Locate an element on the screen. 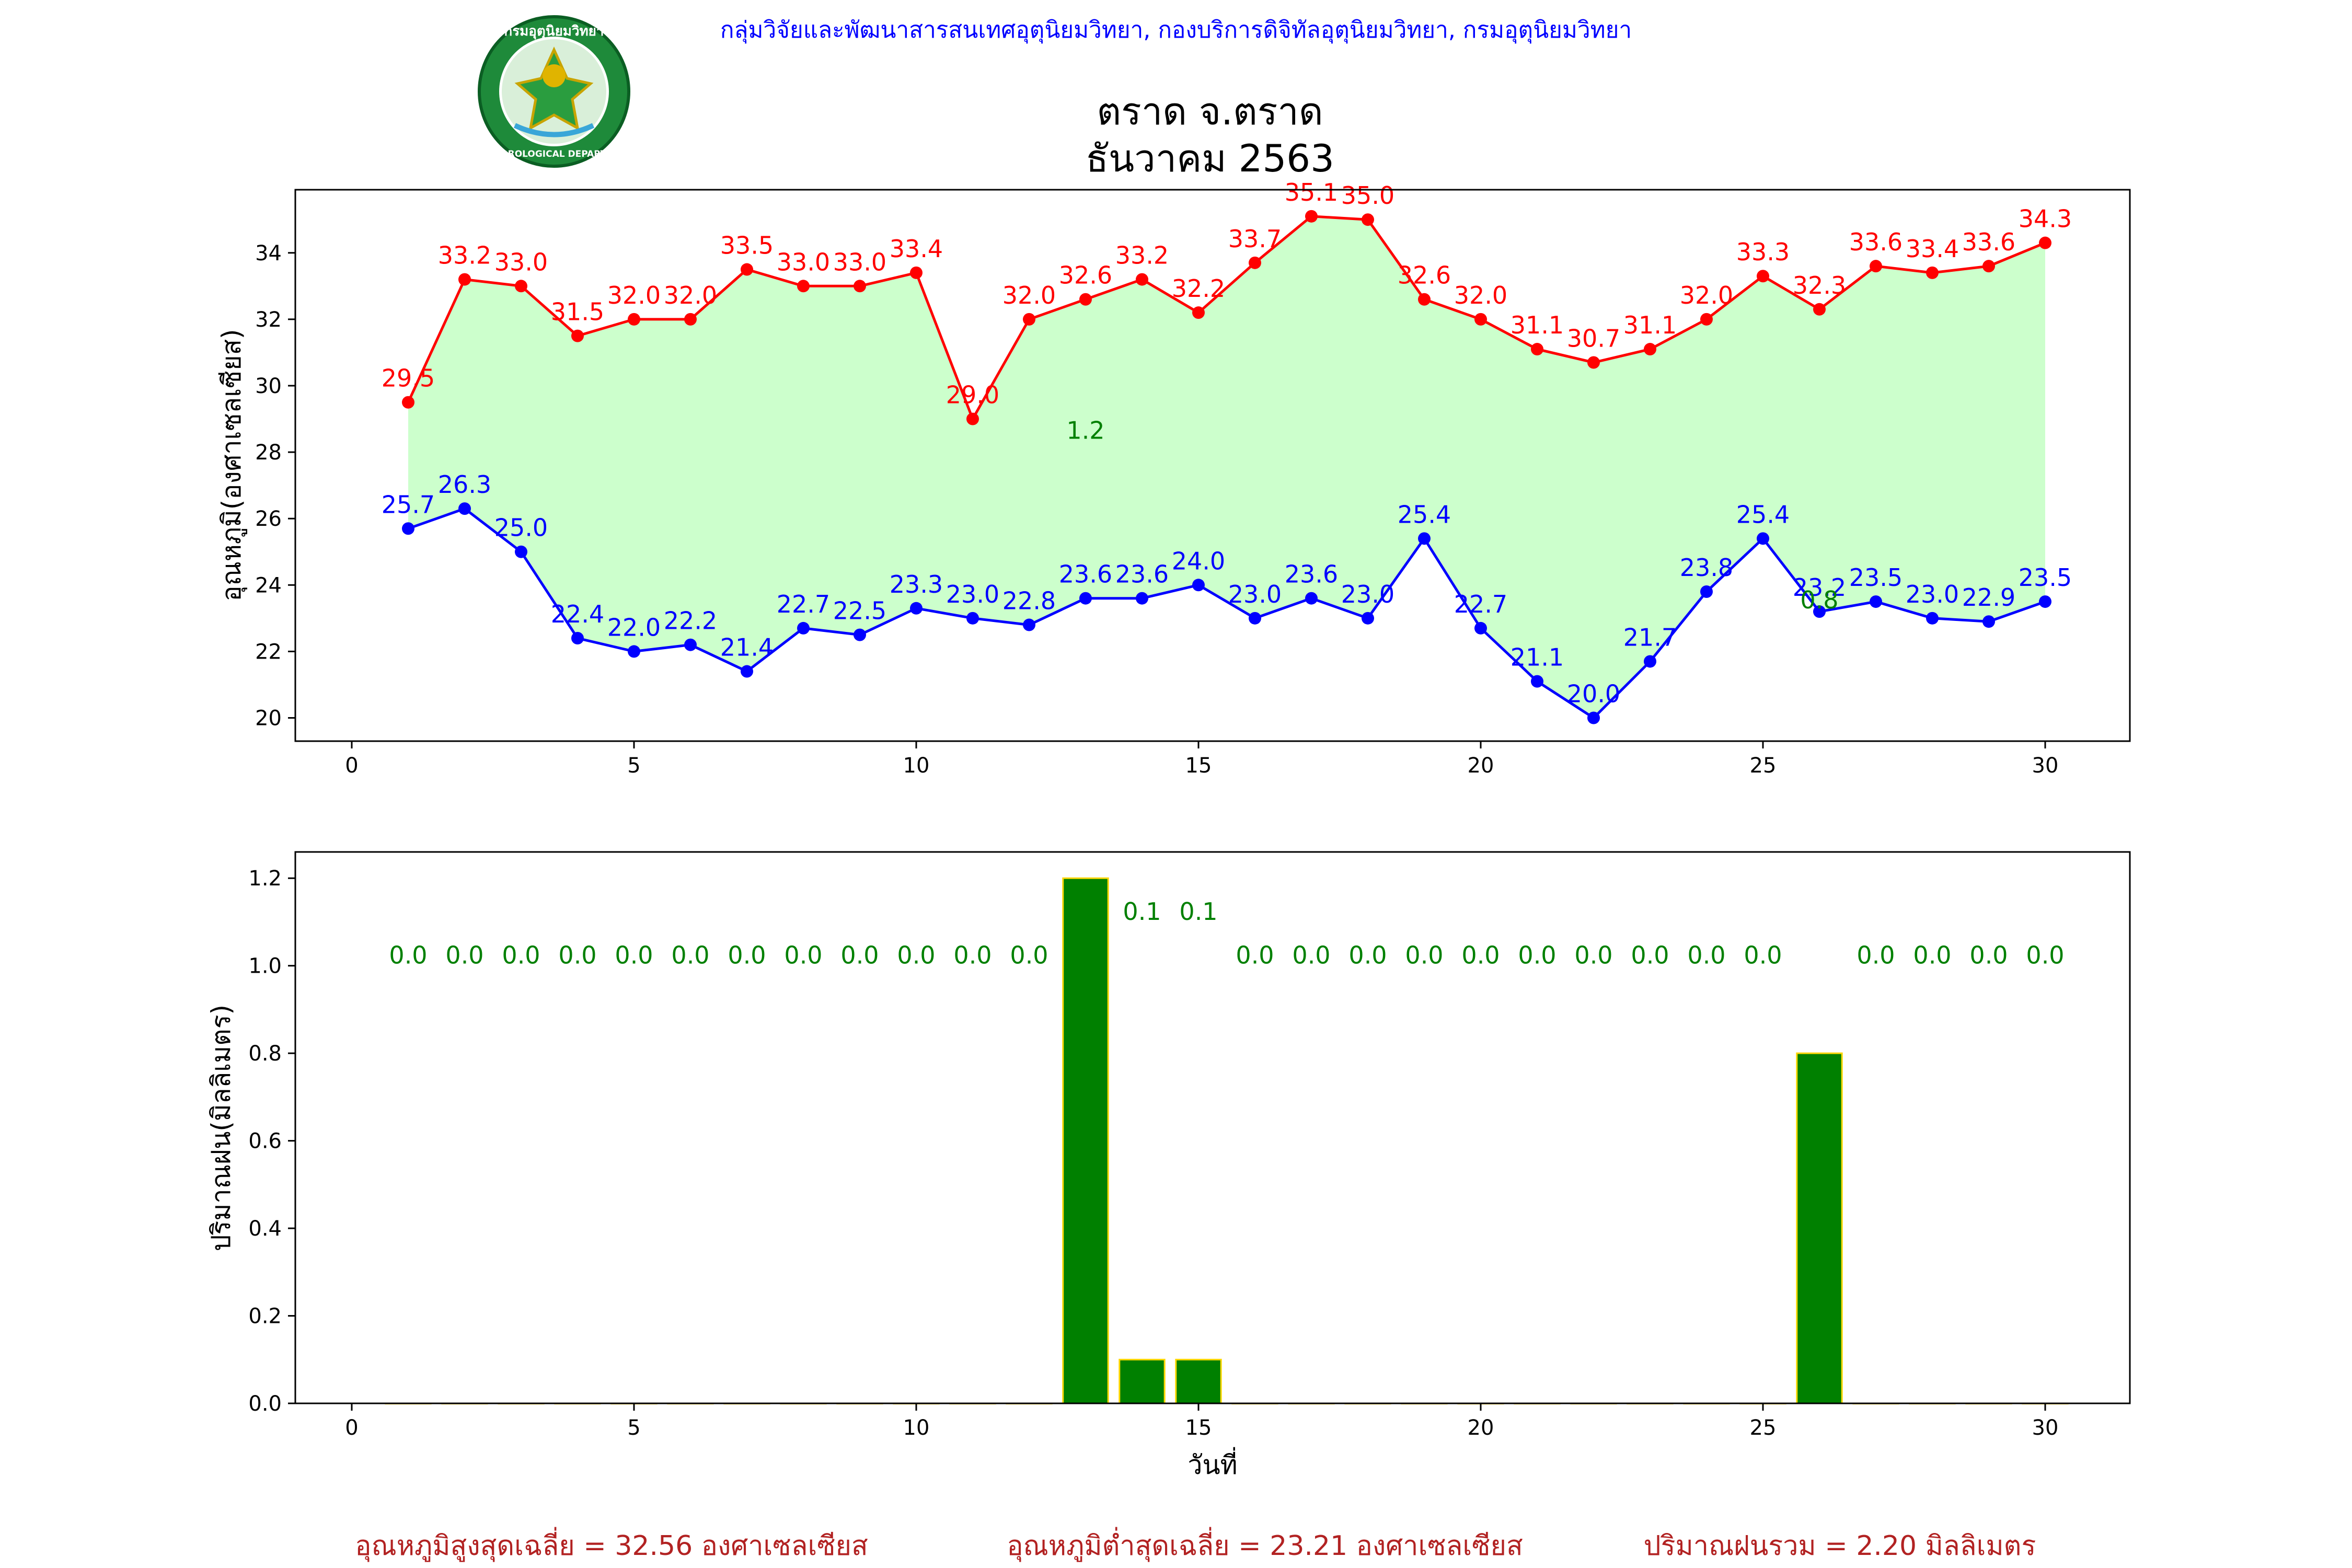 The image size is (2352, 1568). min-temp-data-label: 22.5 is located at coordinates (859, 611).